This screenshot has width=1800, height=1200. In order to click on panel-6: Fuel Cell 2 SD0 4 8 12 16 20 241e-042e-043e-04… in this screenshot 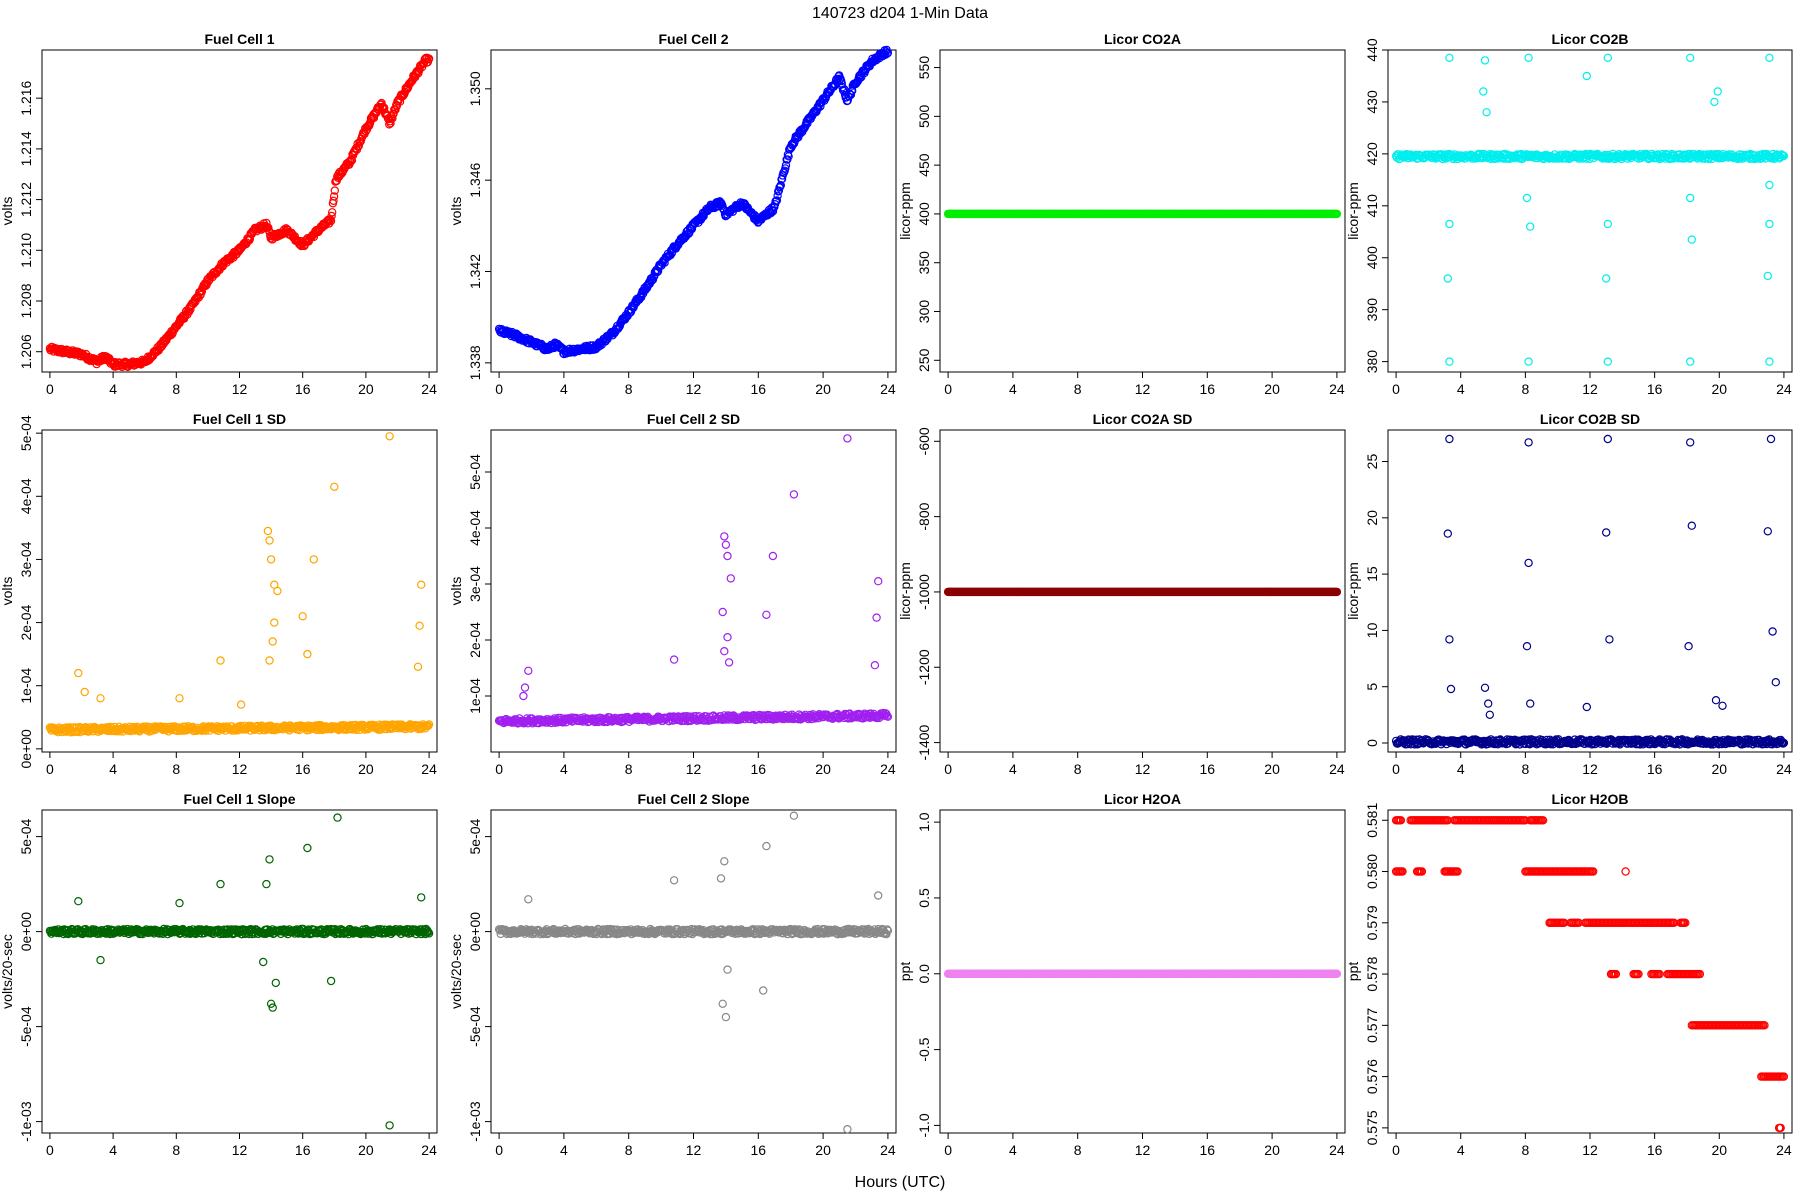, I will do `click(672, 594)`.